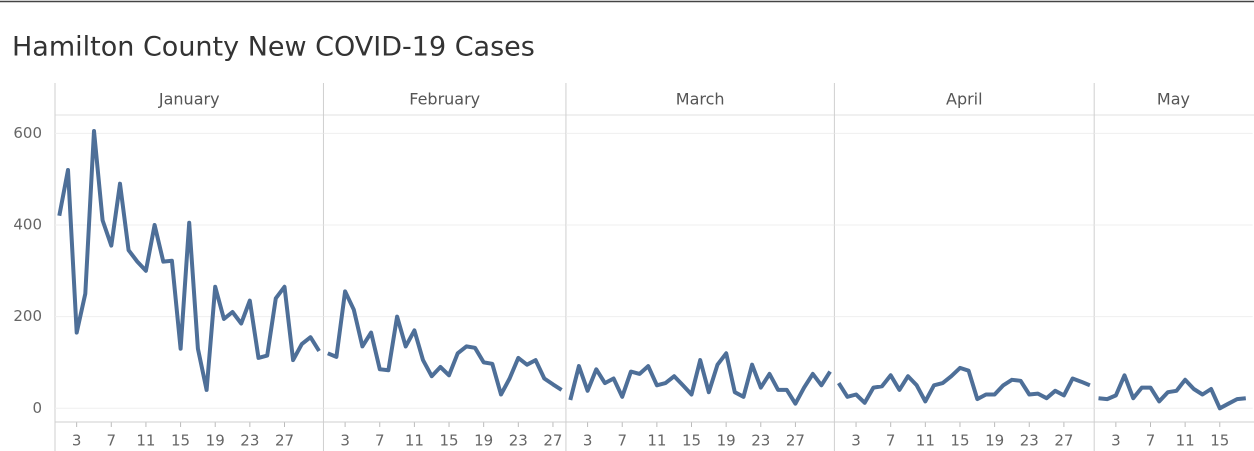 The width and height of the screenshot is (1254, 451). What do you see at coordinates (27, 316) in the screenshot?
I see `y-tick-label: 200` at bounding box center [27, 316].